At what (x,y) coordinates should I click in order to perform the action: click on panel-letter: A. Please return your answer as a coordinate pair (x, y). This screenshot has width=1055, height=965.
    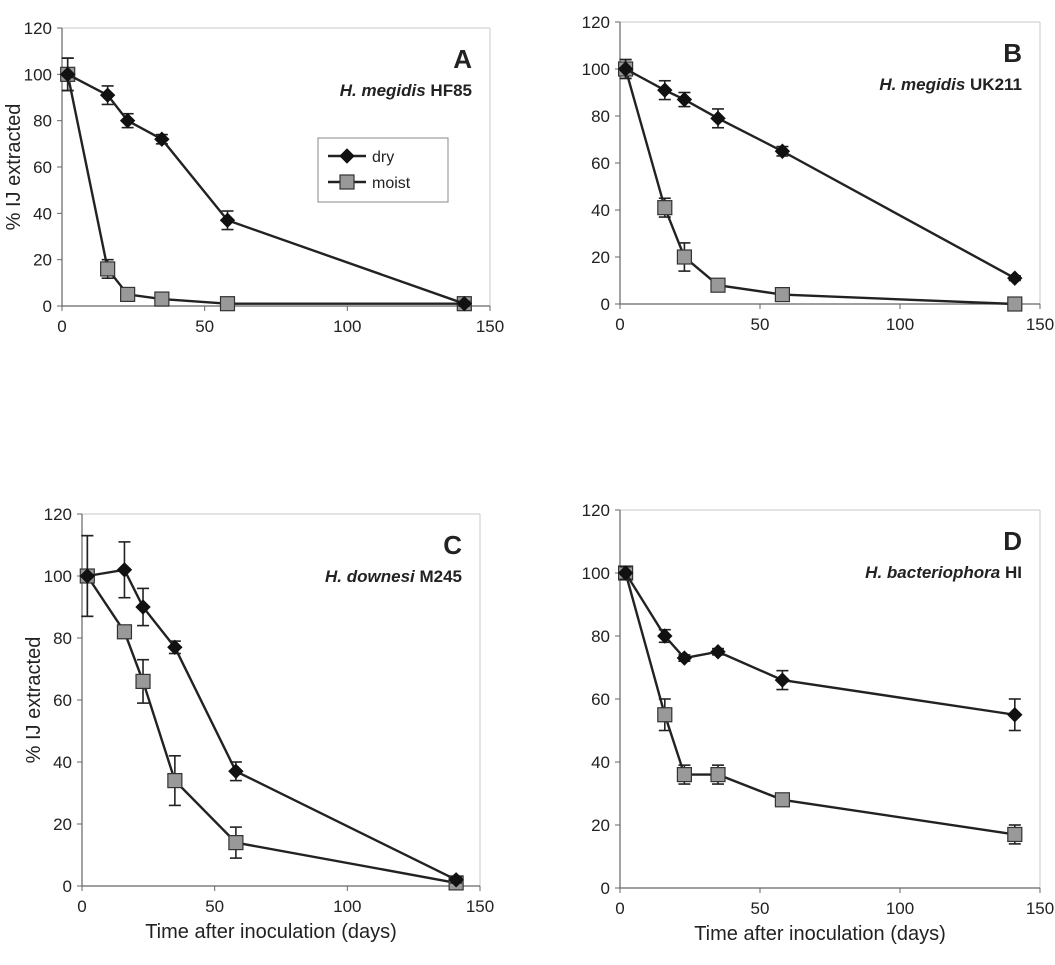
    Looking at the image, I should click on (462, 59).